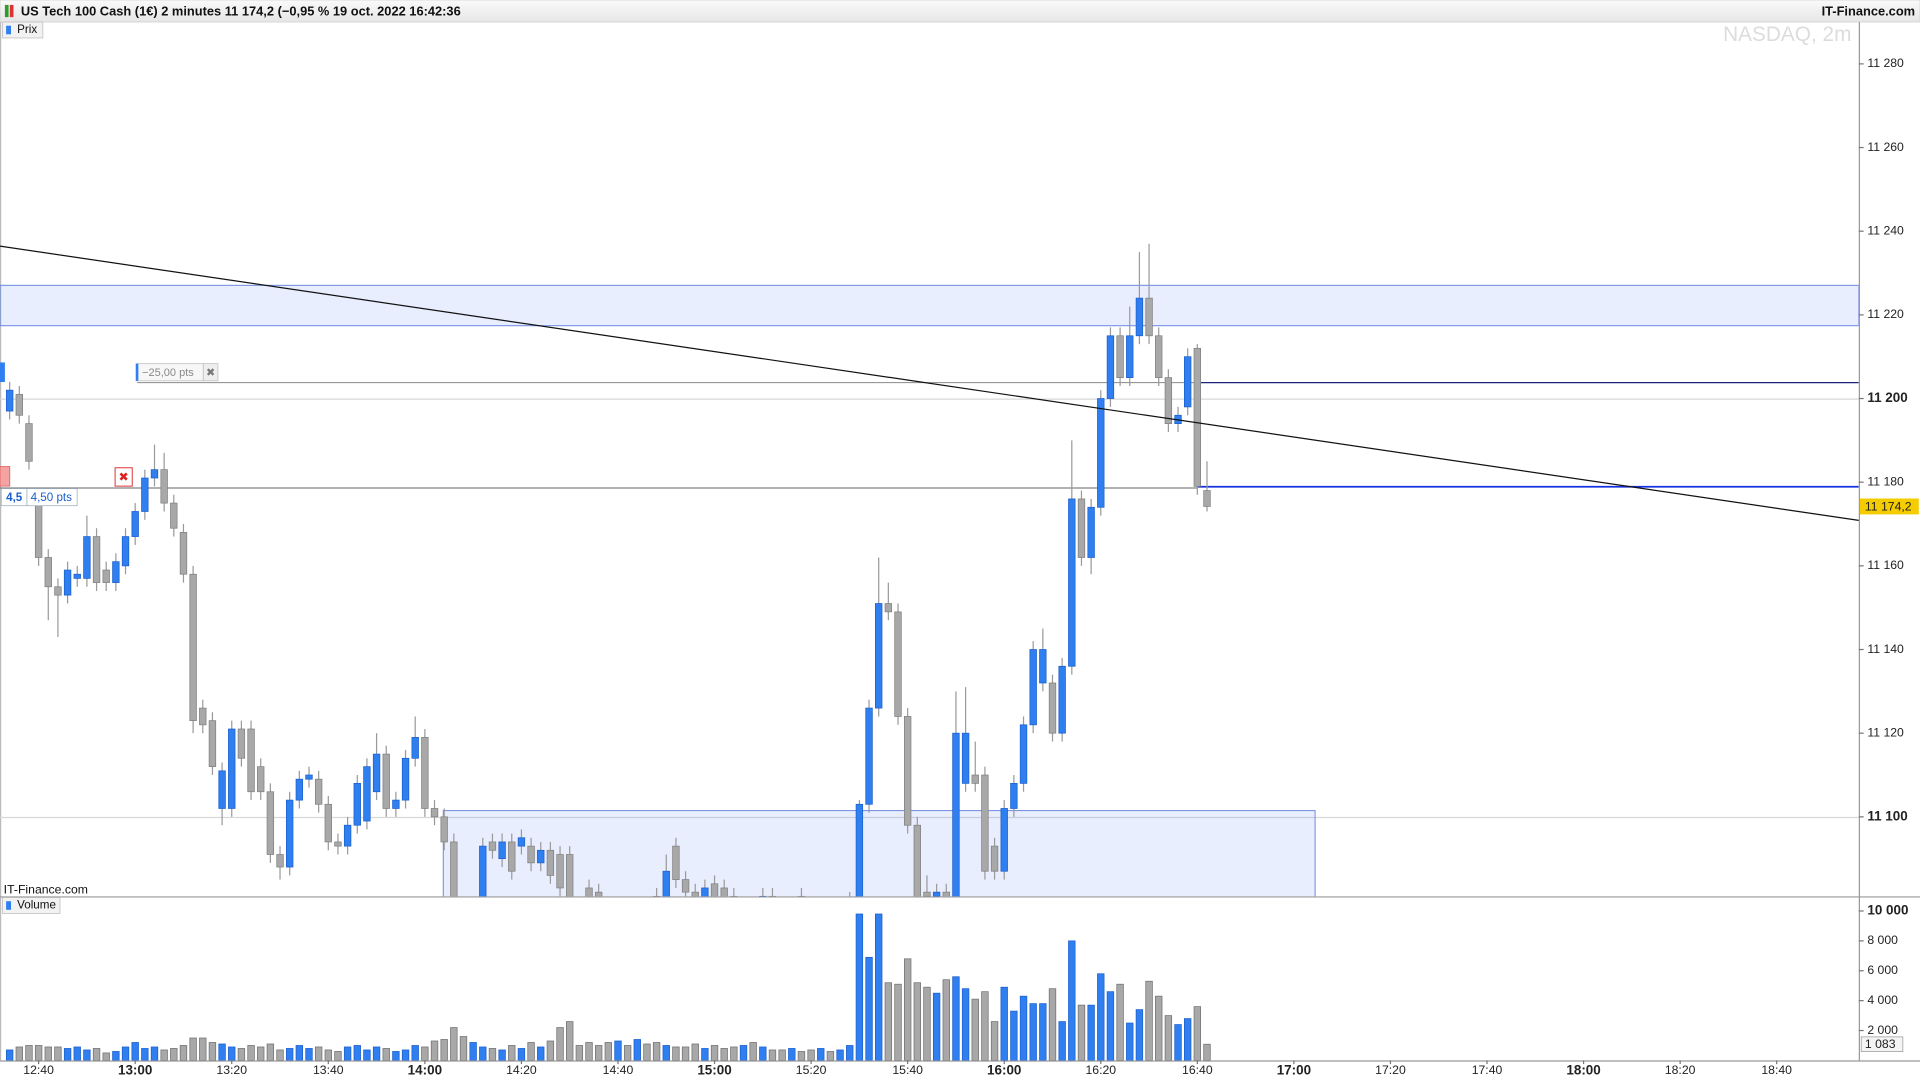 Image resolution: width=1920 pixels, height=1080 pixels. I want to click on x-tick-label: 16:00, so click(1004, 1069).